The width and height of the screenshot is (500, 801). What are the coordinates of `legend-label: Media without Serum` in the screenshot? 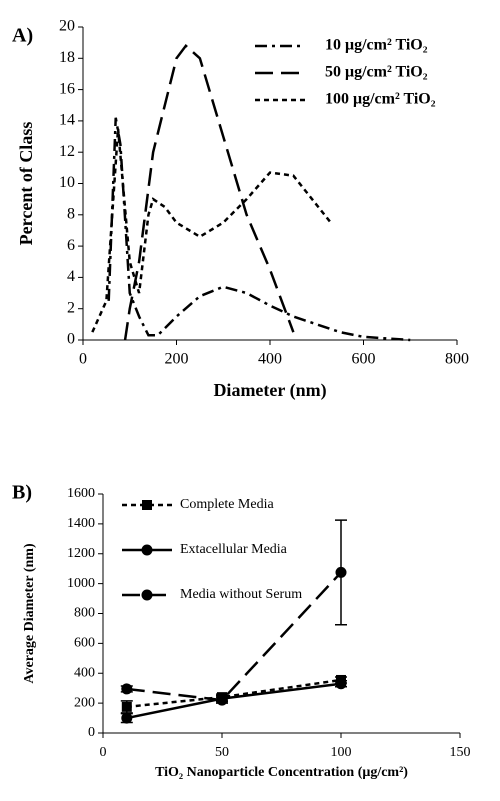 It's located at (241, 594).